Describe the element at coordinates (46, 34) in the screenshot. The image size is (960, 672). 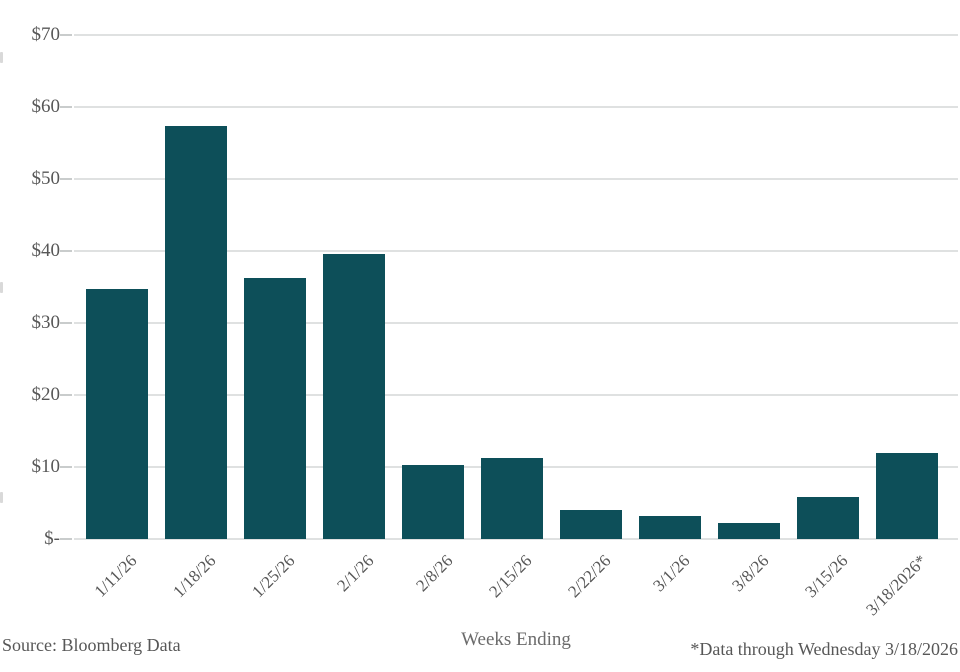
I see `y-axis-tick-label: $70` at that location.